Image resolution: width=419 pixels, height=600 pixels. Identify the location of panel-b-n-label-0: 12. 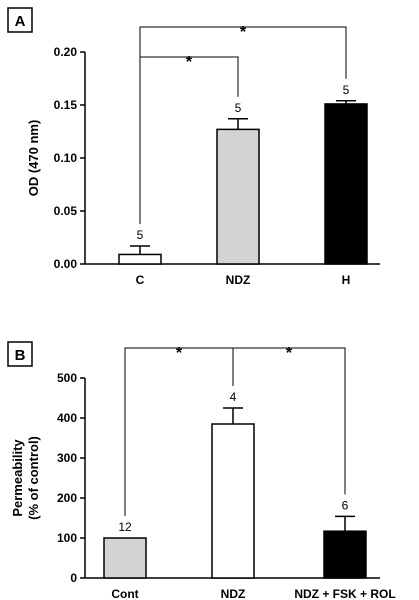
(125, 527).